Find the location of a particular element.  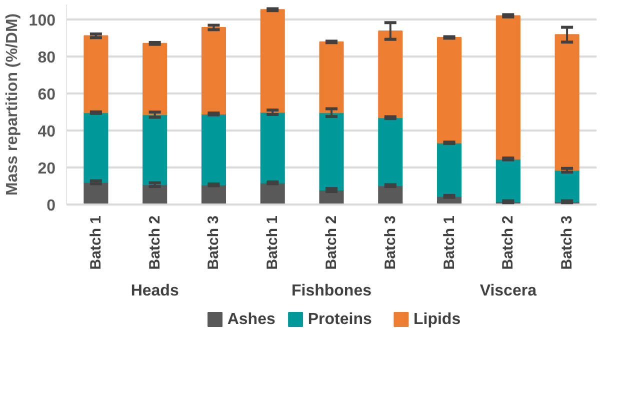

y-tick-label: 100 is located at coordinates (42, 21).